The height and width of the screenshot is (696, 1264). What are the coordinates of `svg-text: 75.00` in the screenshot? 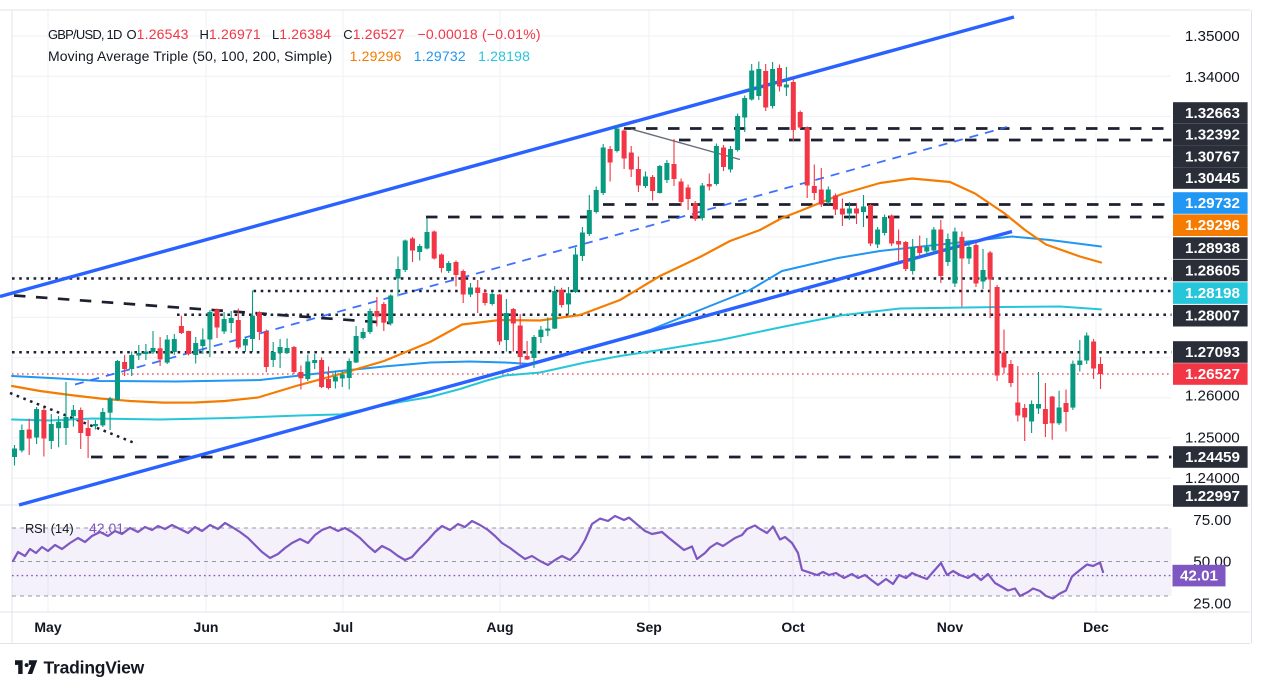 It's located at (1212, 520).